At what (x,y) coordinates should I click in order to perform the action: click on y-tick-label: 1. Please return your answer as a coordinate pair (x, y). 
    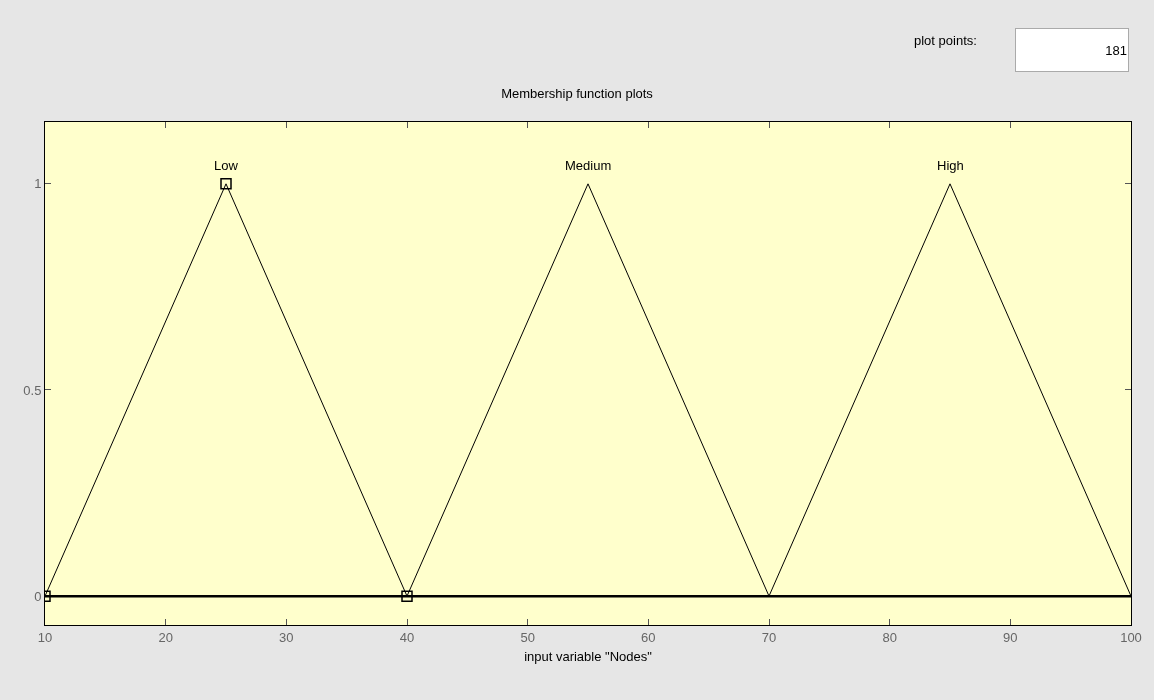
    Looking at the image, I should click on (38, 184).